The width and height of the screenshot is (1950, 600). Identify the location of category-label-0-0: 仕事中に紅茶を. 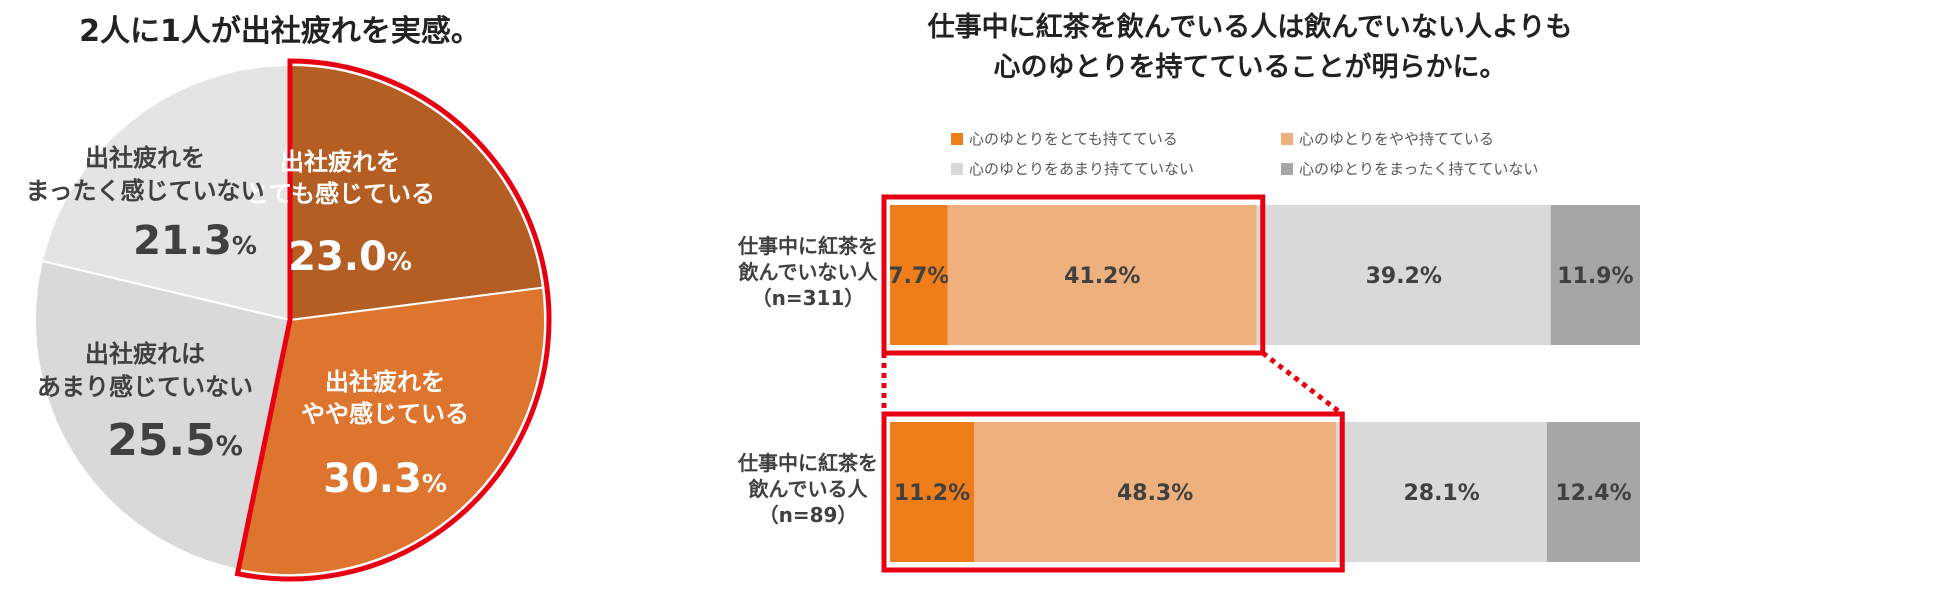
(807, 246).